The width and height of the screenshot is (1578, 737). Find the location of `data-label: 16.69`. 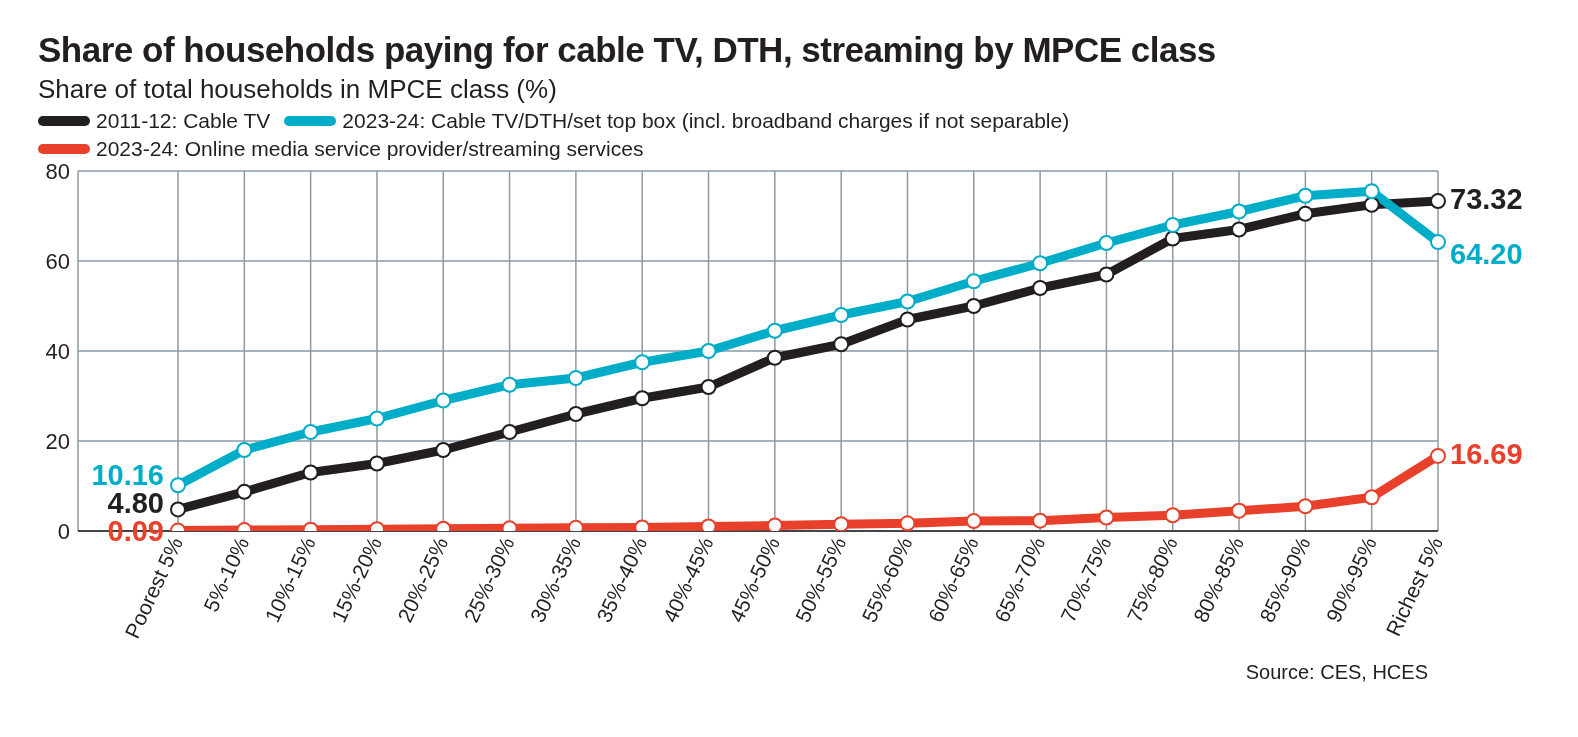

data-label: 16.69 is located at coordinates (1486, 453).